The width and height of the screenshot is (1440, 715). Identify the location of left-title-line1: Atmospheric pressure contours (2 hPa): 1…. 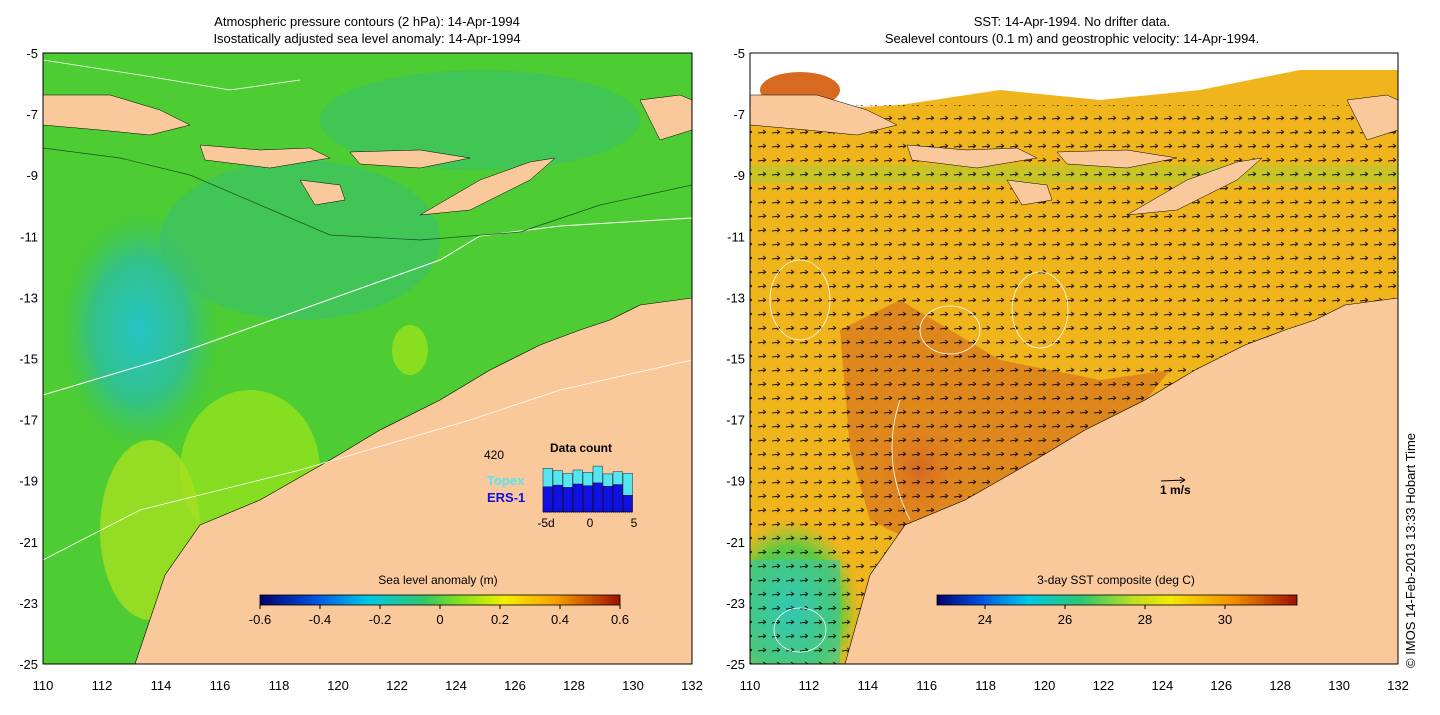
(367, 21).